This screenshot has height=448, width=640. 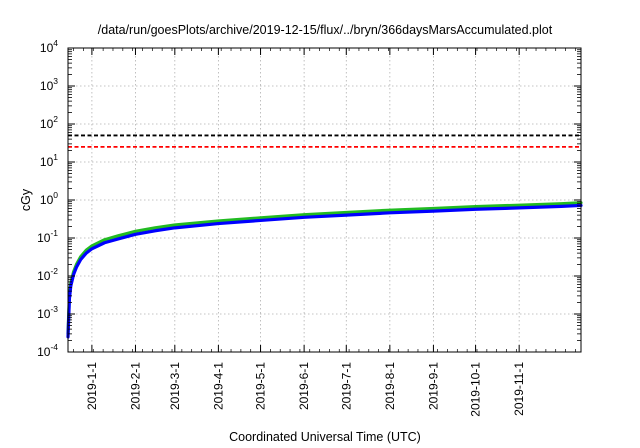 What do you see at coordinates (304, 386) in the screenshot?
I see `x-tick-label: 2019-6-1` at bounding box center [304, 386].